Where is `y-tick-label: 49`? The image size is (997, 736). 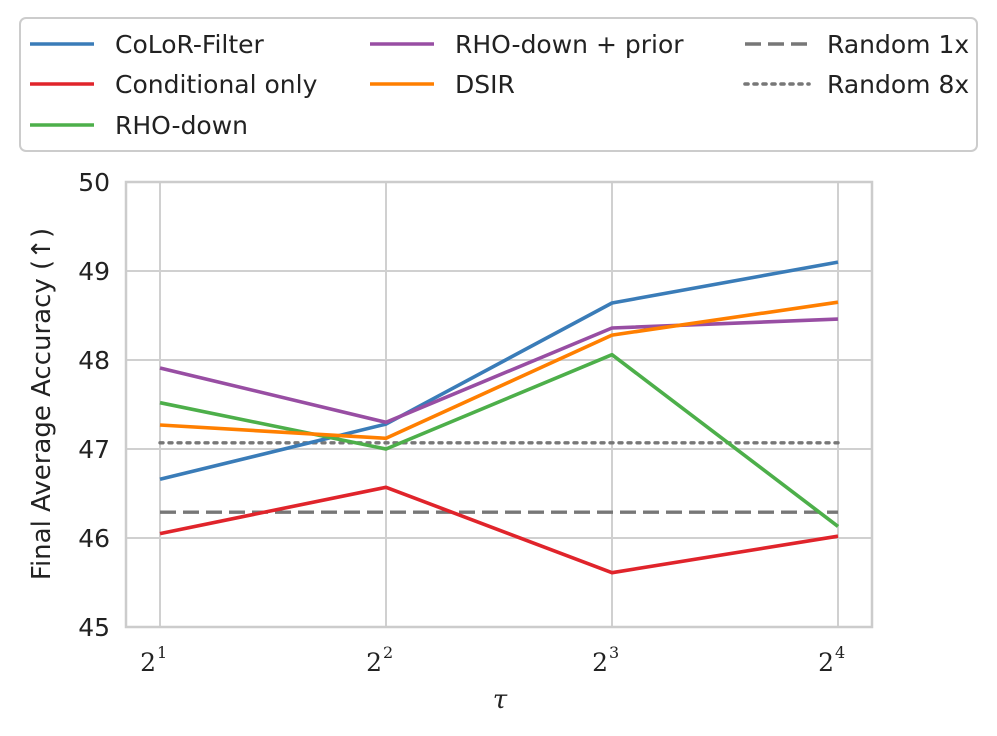
y-tick-label: 49 is located at coordinates (94, 271).